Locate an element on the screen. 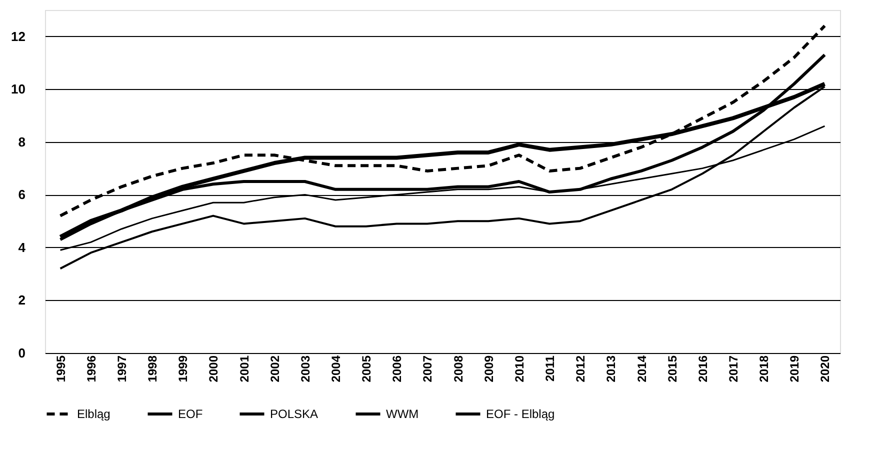 The width and height of the screenshot is (870, 450). y-tick-label: 6 is located at coordinates (22, 194).